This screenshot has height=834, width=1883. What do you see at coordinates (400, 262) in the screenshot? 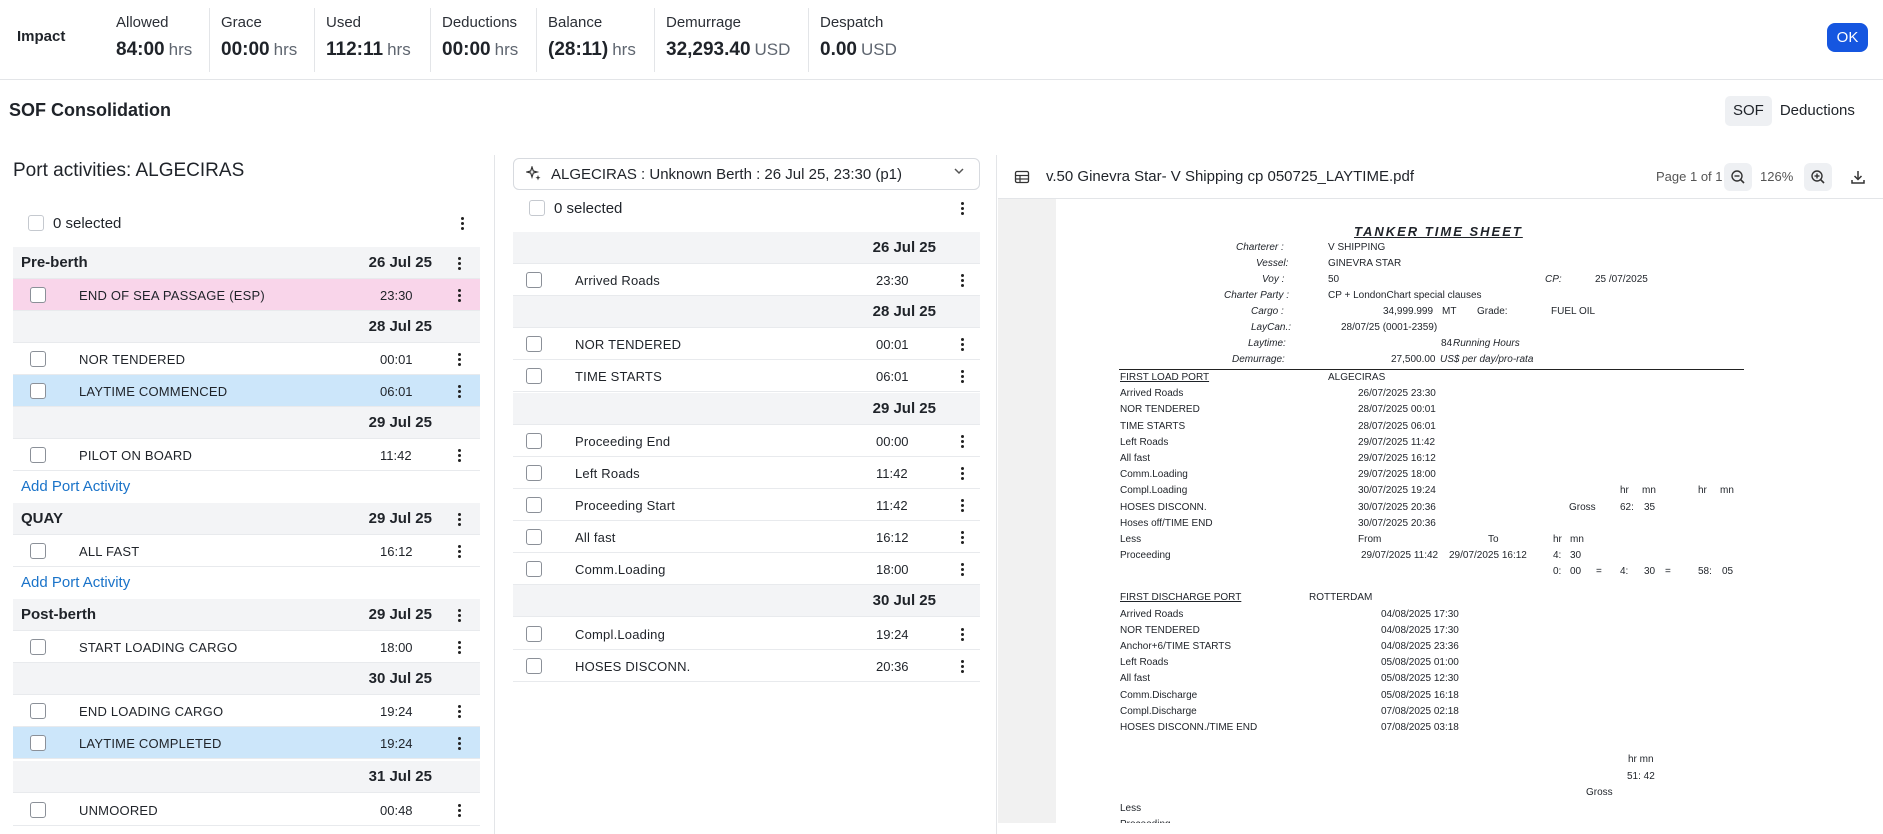
I see `group-date: 26 Jul 25` at bounding box center [400, 262].